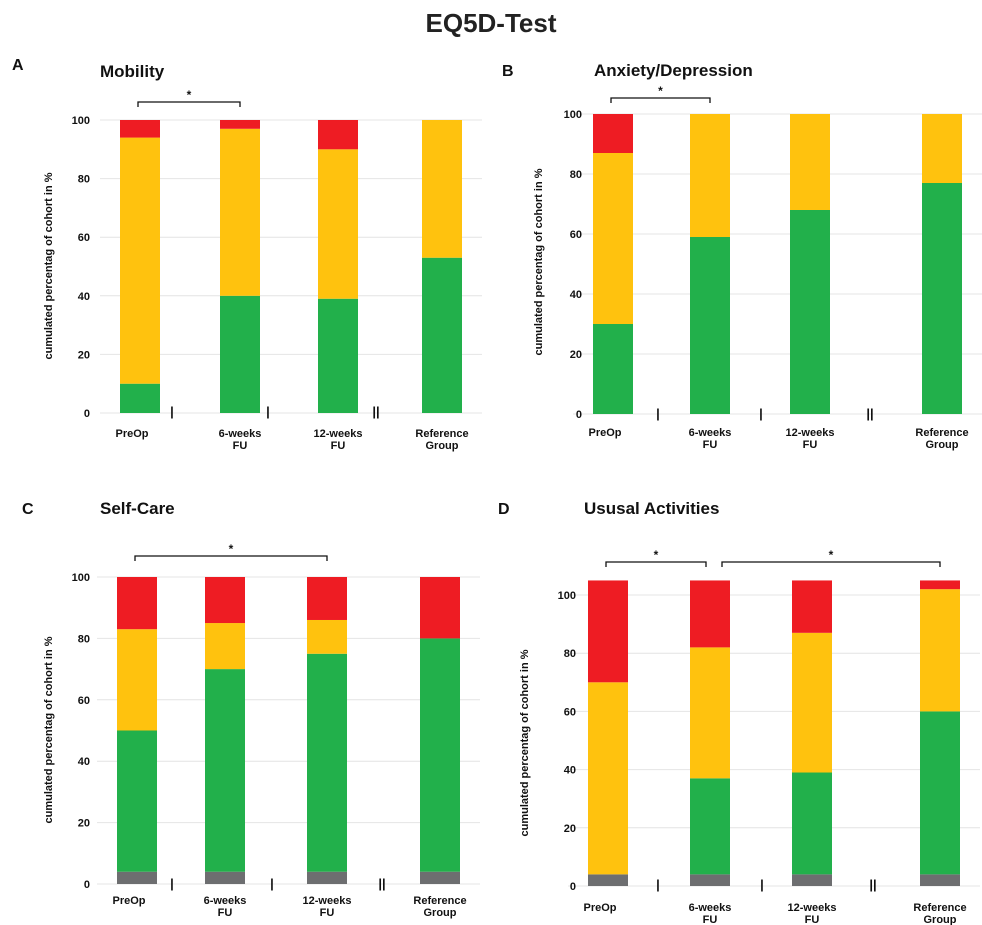 The height and width of the screenshot is (925, 982). What do you see at coordinates (576, 295) in the screenshot?
I see `y-tick-label: 40` at bounding box center [576, 295].